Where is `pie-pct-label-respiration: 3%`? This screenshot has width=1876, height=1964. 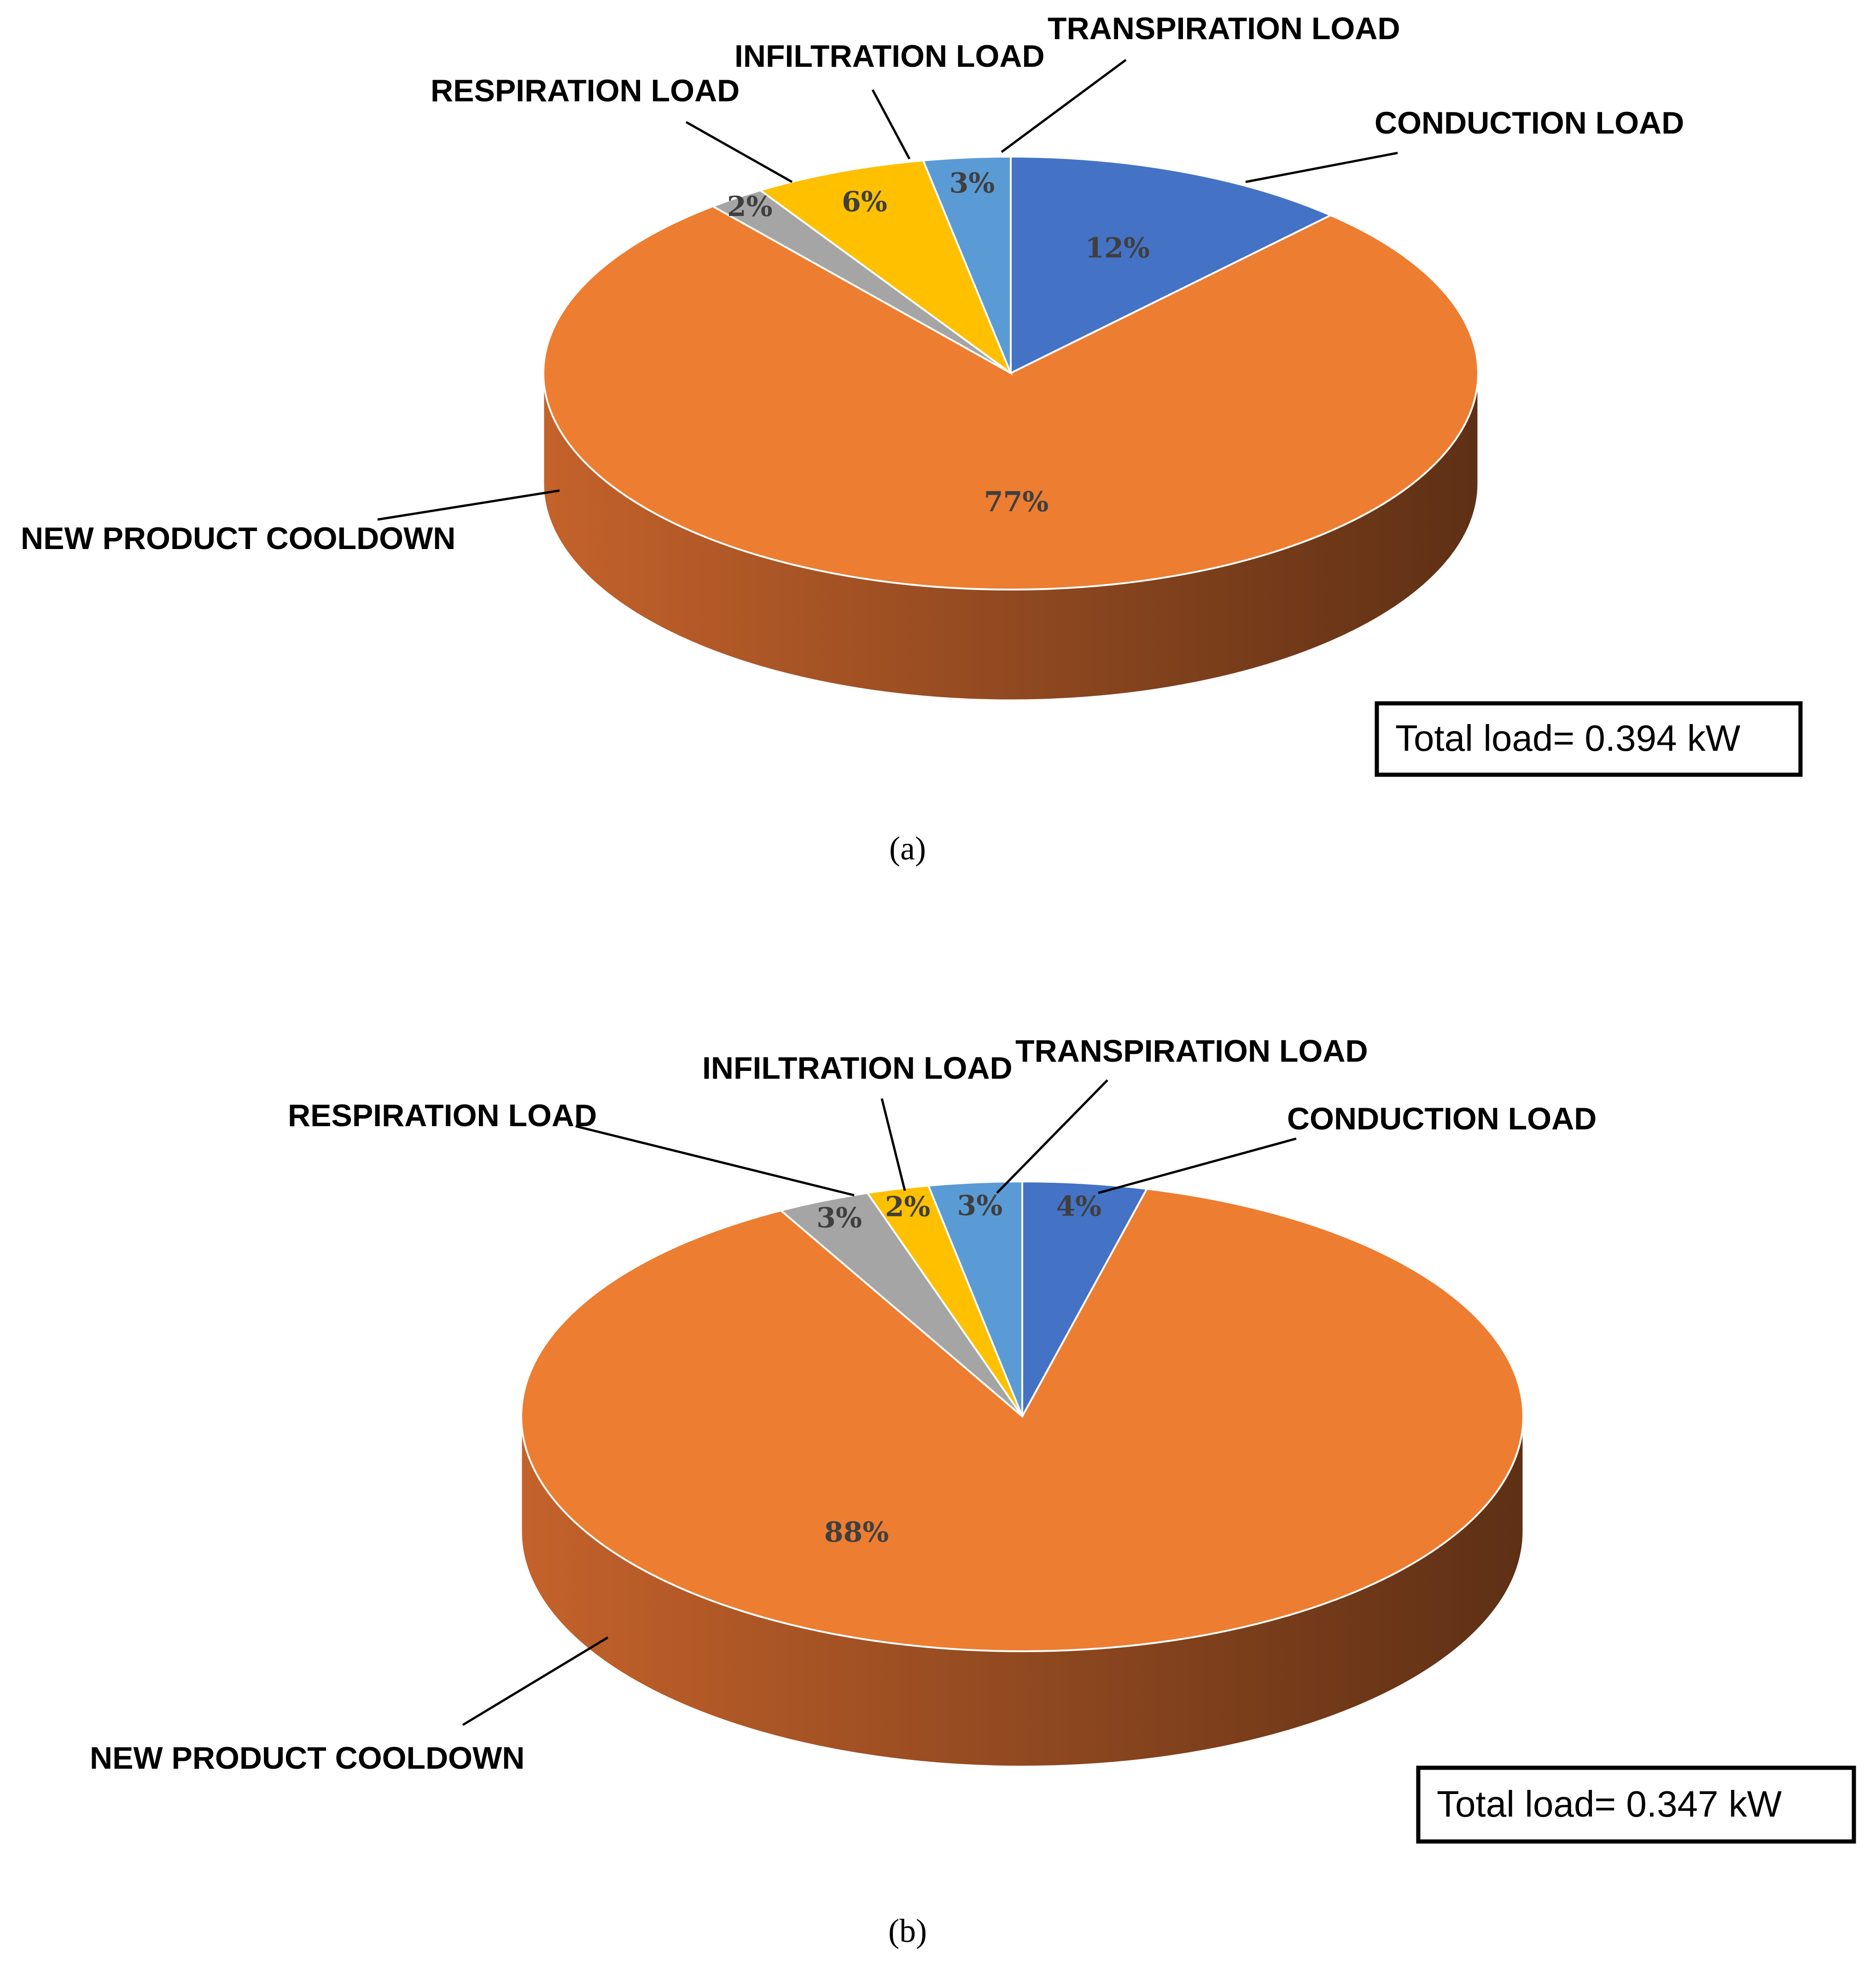 pie-pct-label-respiration: 3% is located at coordinates (839, 1218).